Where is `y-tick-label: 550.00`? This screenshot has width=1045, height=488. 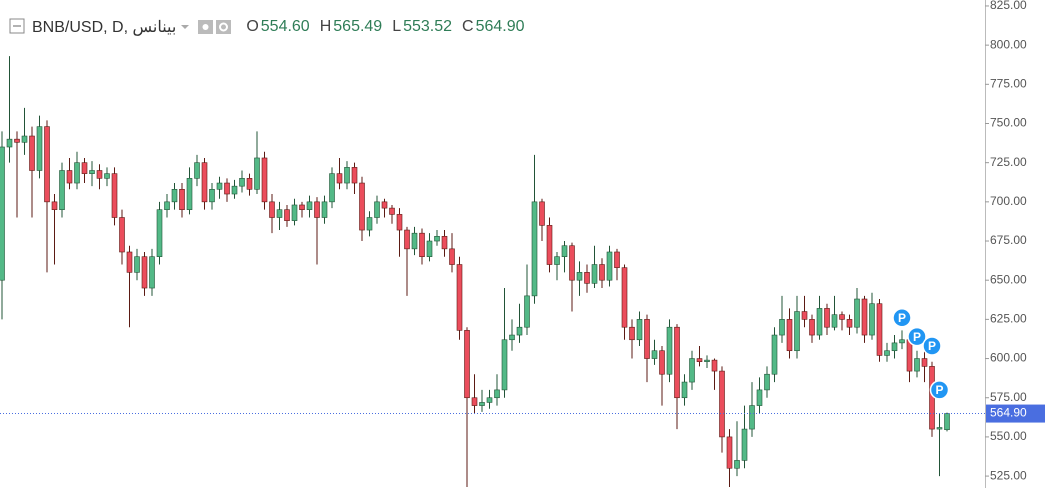 y-tick-label: 550.00 is located at coordinates (1008, 436).